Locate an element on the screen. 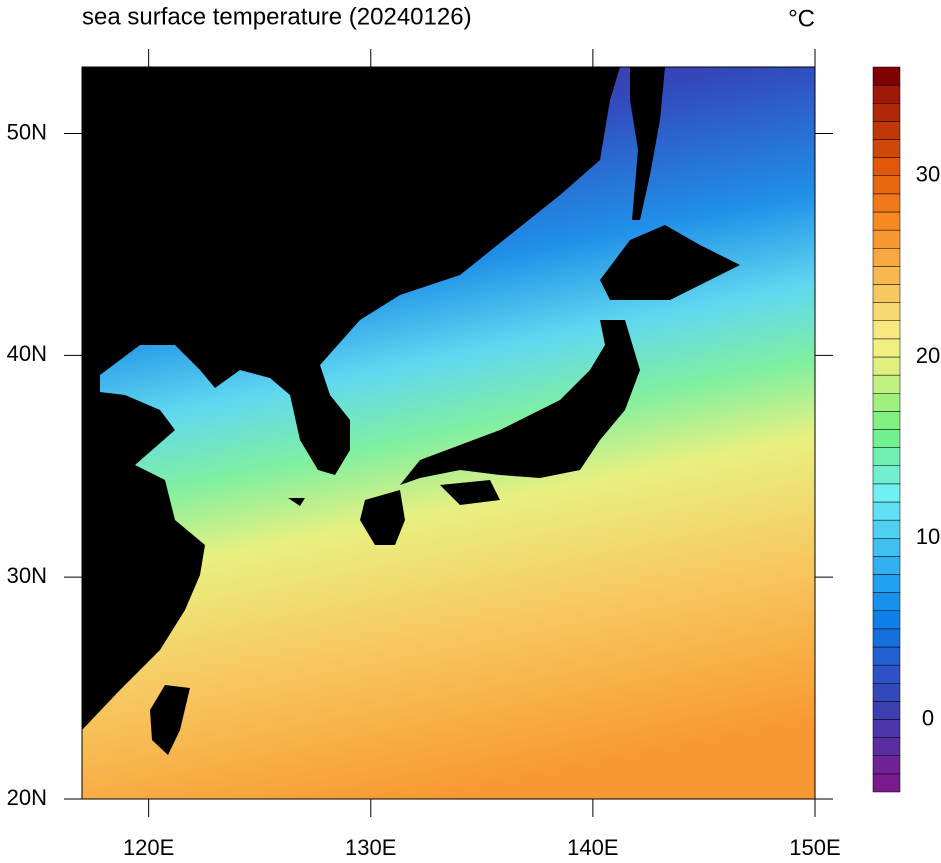  colorbar-tick-label: 30 is located at coordinates (928, 174).